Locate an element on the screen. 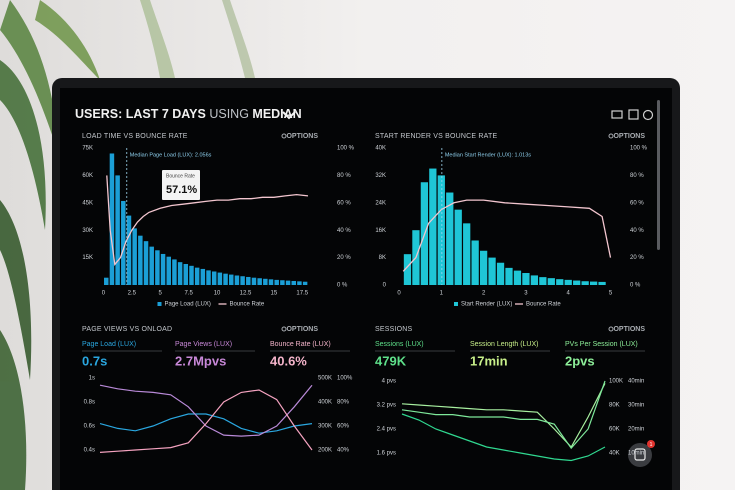 Image resolution: width=735 pixels, height=490 pixels. x-tick-label: 2.5 is located at coordinates (132, 294).